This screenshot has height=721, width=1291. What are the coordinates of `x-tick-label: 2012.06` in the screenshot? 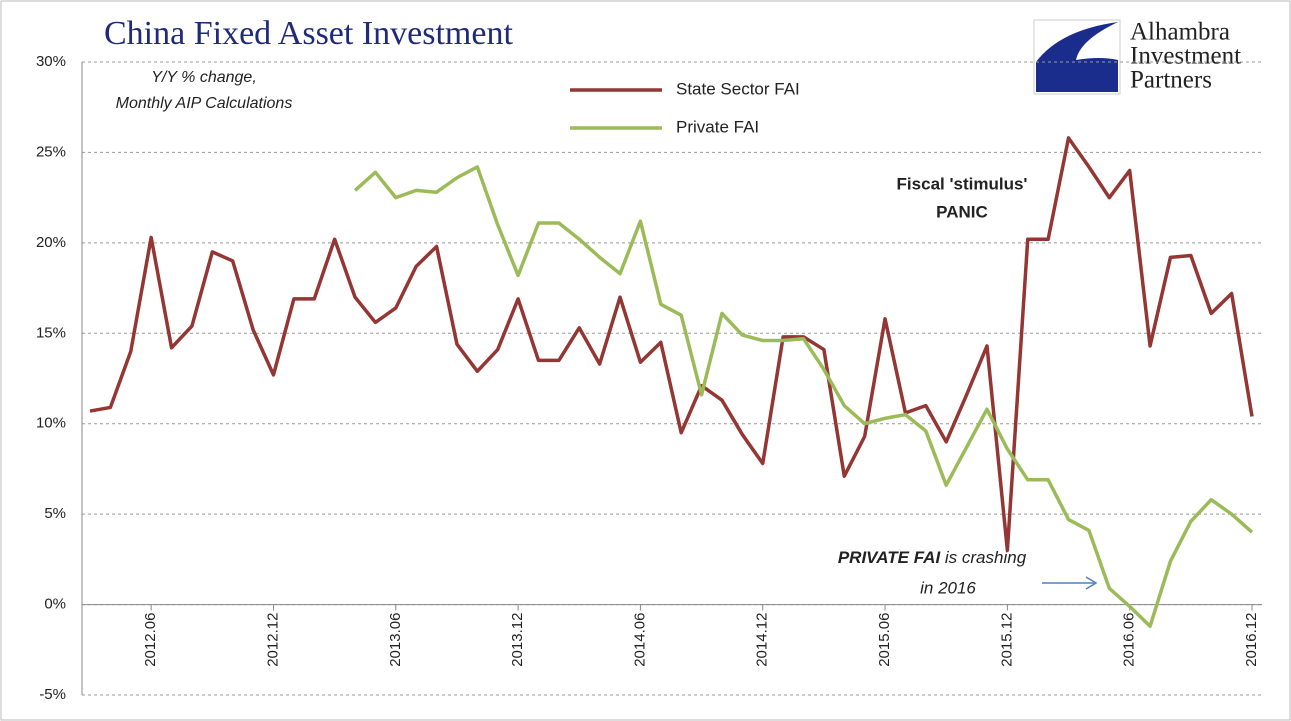 It's located at (150, 640).